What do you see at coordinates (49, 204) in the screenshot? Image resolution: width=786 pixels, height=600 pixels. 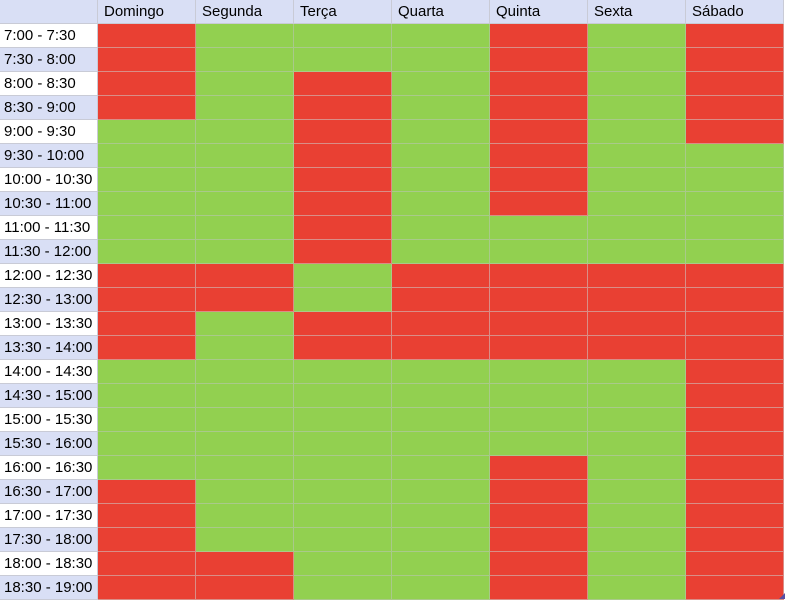 I see `time-label: 10:30 - 11:00` at bounding box center [49, 204].